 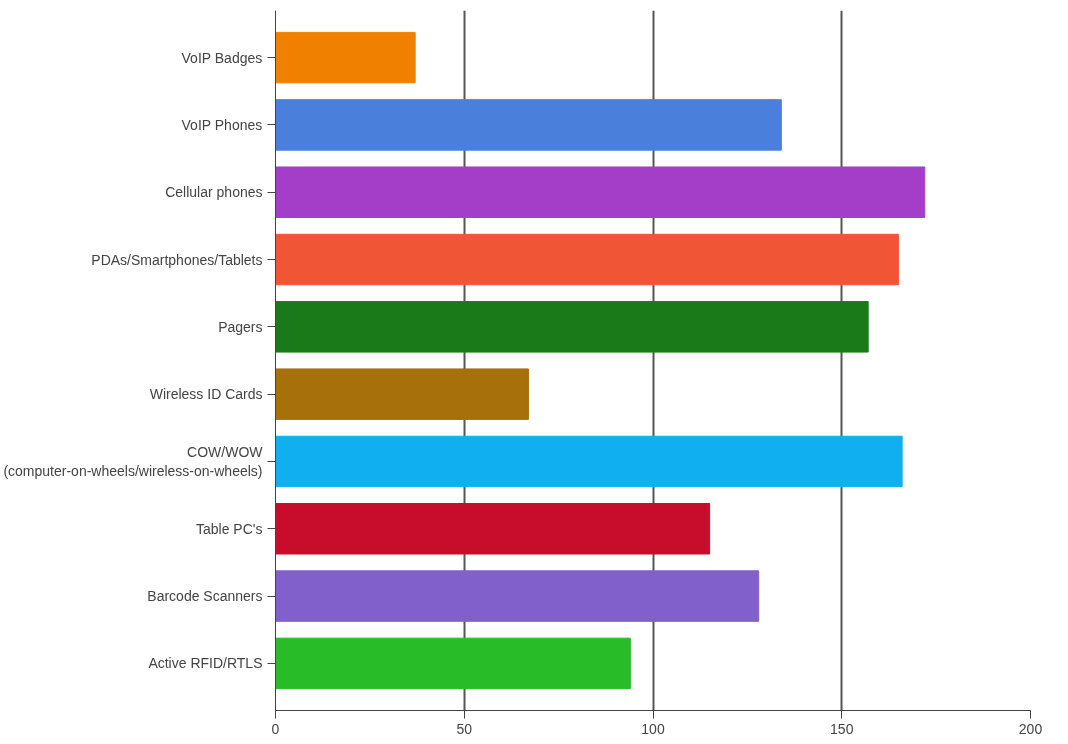 What do you see at coordinates (653, 728) in the screenshot?
I see `x-tick-label: 100` at bounding box center [653, 728].